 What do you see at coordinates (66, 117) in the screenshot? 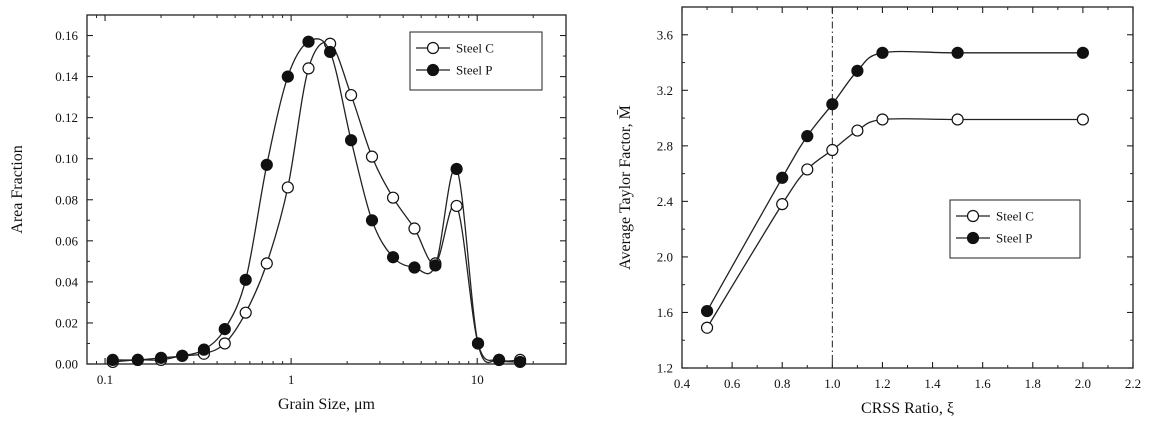
I see `y-tick-label: 0.12` at bounding box center [66, 117].